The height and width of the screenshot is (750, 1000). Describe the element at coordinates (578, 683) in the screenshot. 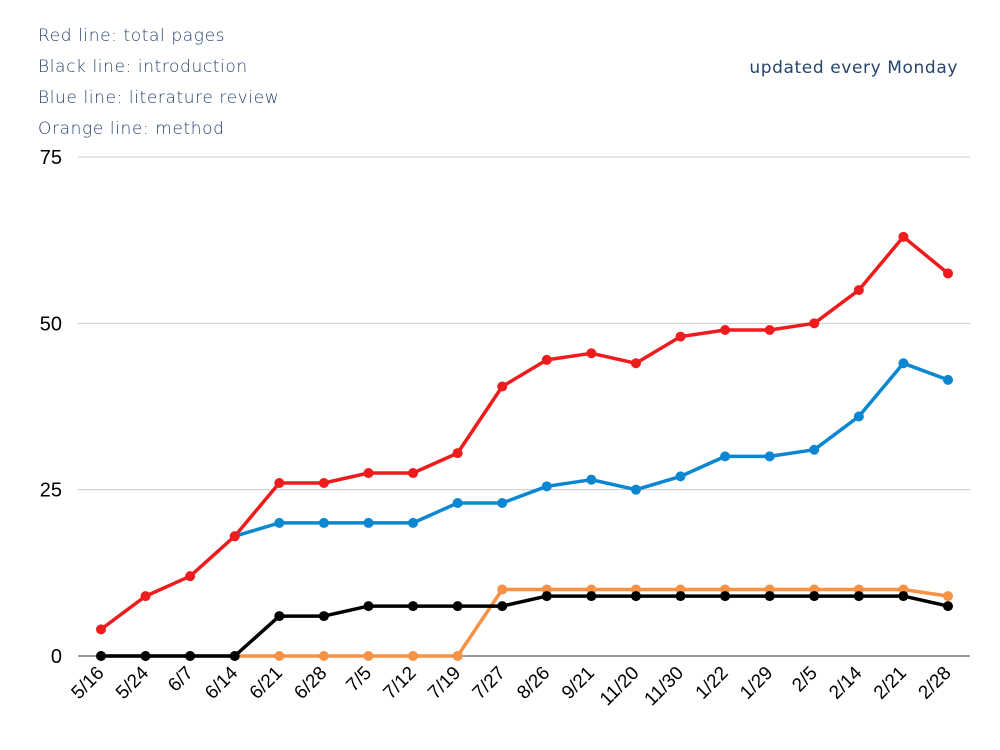

I see `x-tick-label: 9/21` at that location.